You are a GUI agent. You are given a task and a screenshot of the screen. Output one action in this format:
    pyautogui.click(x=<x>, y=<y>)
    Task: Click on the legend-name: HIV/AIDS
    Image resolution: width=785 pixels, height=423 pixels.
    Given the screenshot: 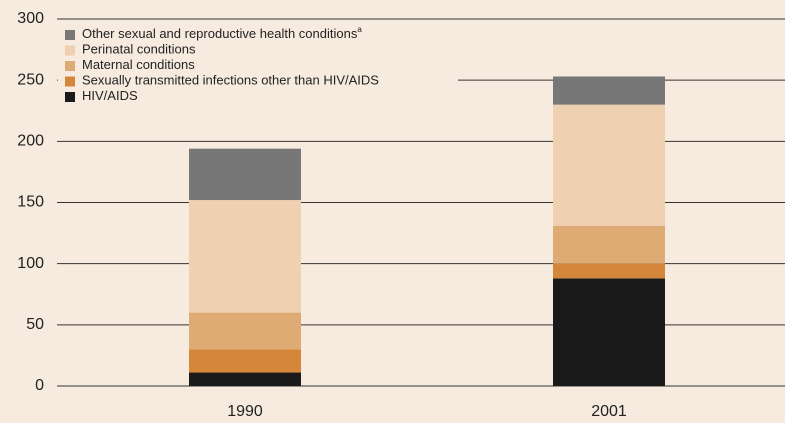 What is the action you would take?
    pyautogui.click(x=110, y=95)
    